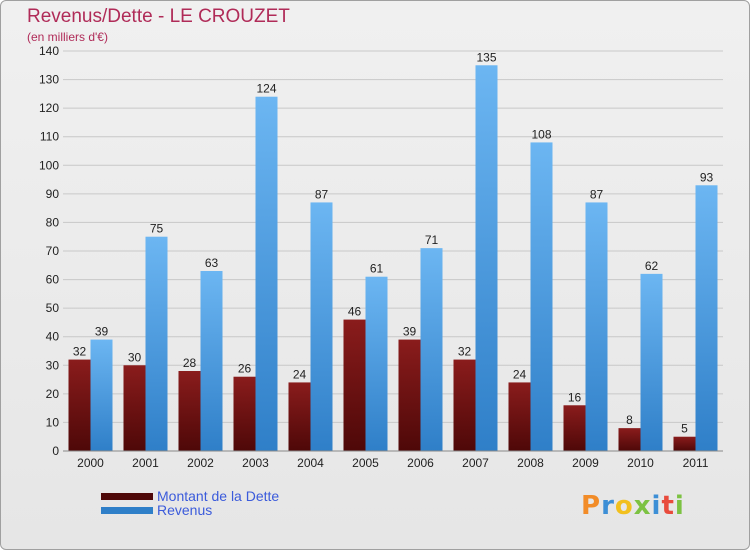 This screenshot has height=550, width=750. What do you see at coordinates (684, 429) in the screenshot?
I see `data-label-debt: 5` at bounding box center [684, 429].